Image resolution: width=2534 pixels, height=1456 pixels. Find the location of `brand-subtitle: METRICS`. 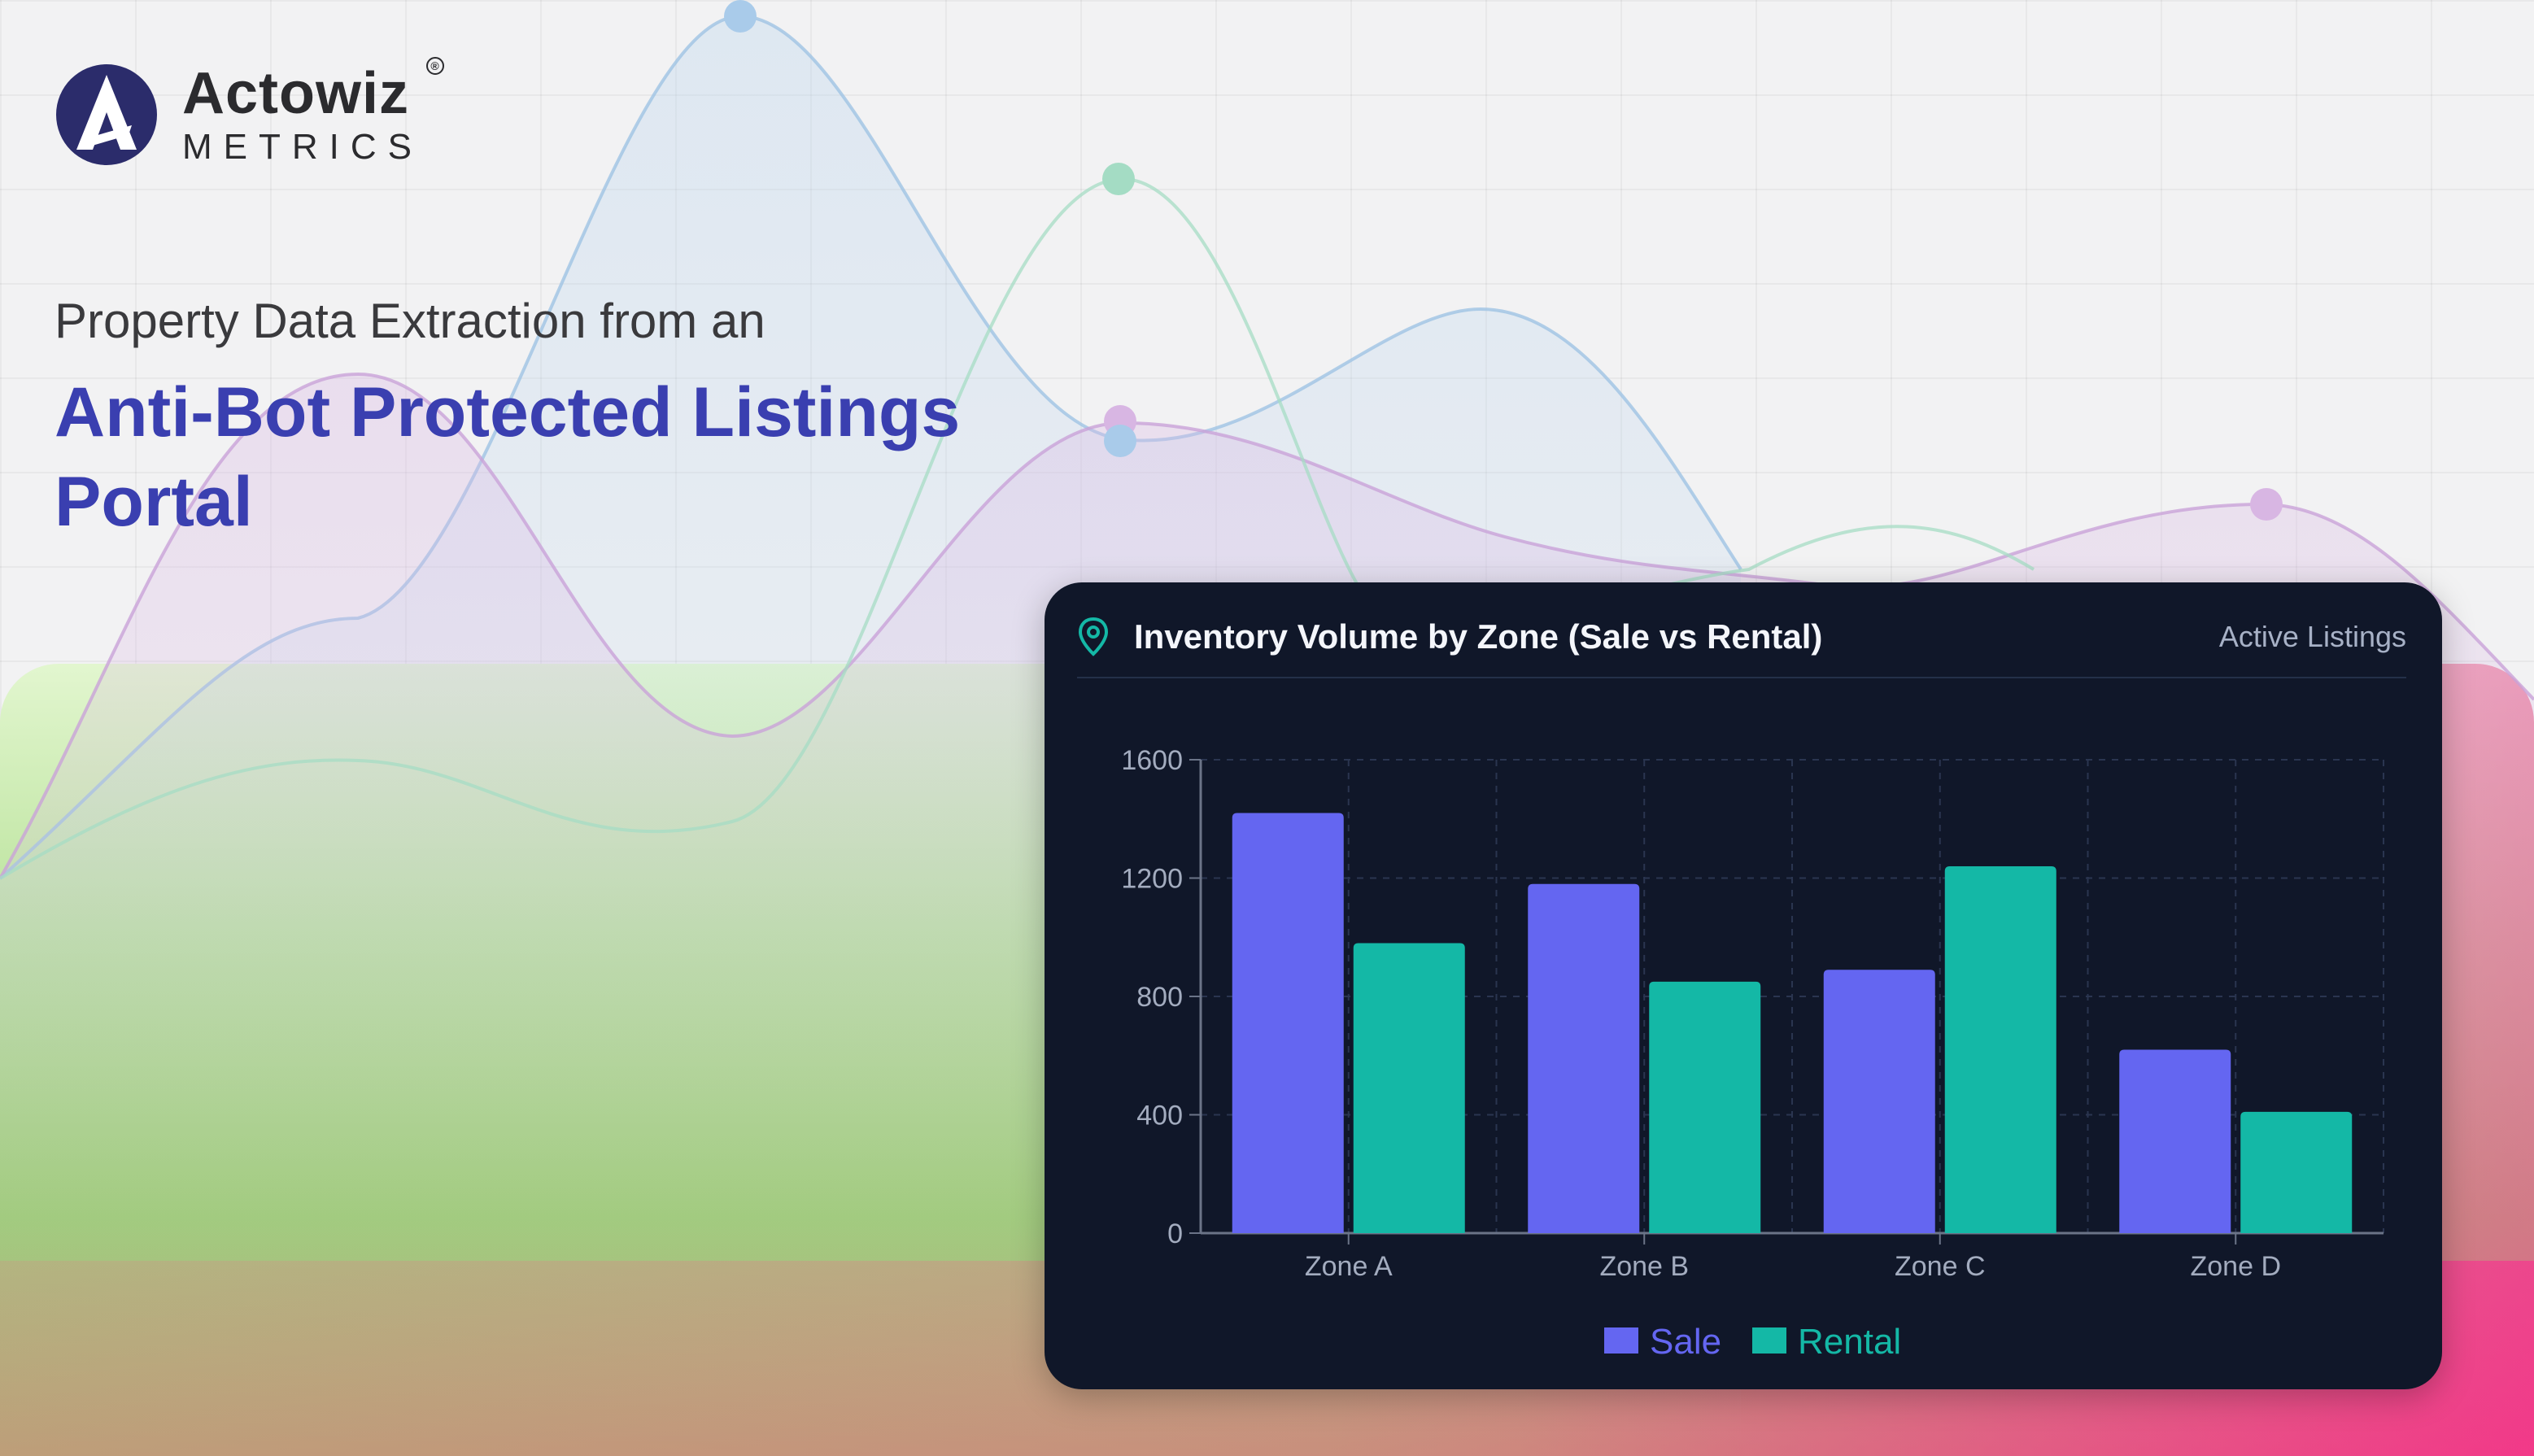

brand-subtitle: METRICS is located at coordinates (302, 147).